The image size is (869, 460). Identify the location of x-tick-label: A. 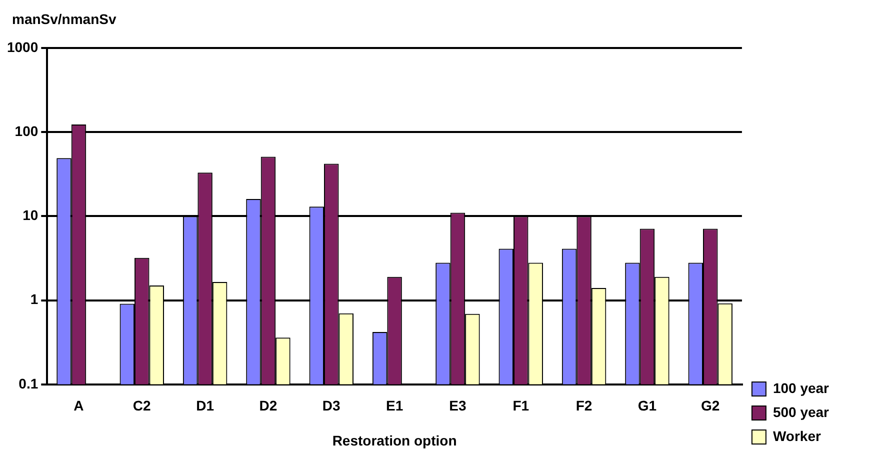
(79, 406).